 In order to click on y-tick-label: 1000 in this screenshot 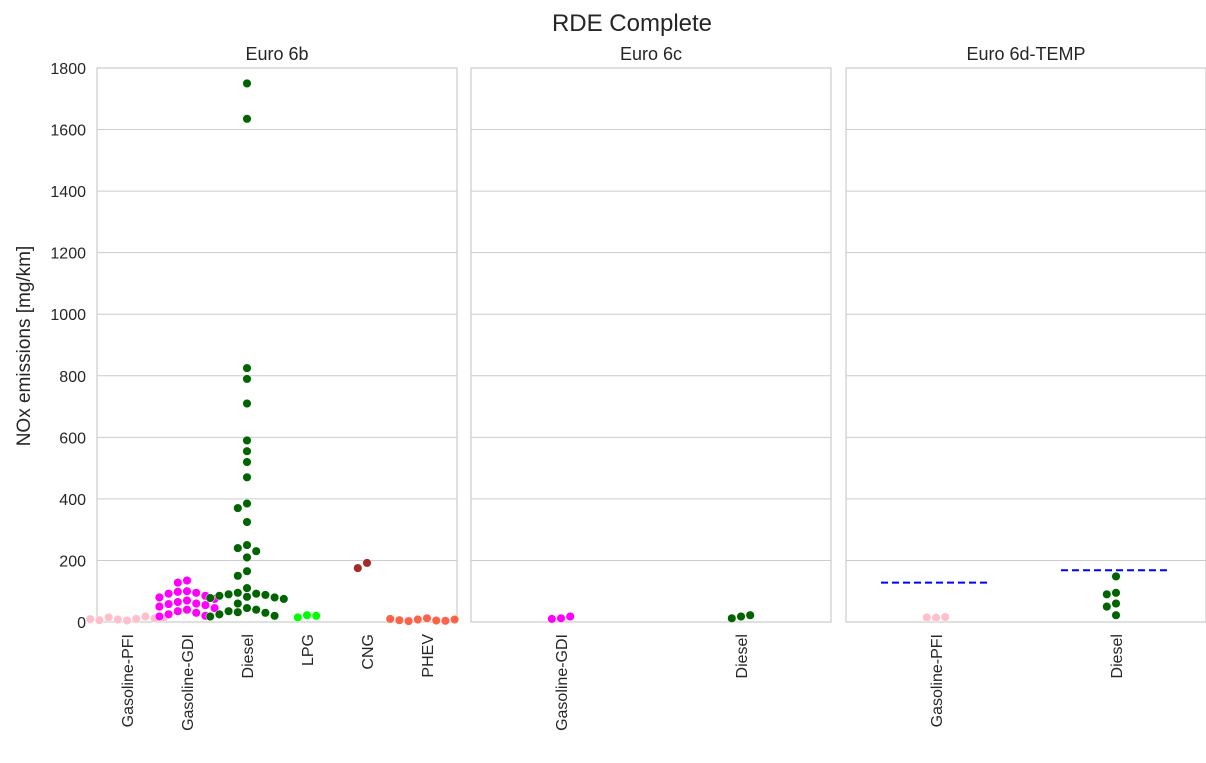, I will do `click(68, 315)`.